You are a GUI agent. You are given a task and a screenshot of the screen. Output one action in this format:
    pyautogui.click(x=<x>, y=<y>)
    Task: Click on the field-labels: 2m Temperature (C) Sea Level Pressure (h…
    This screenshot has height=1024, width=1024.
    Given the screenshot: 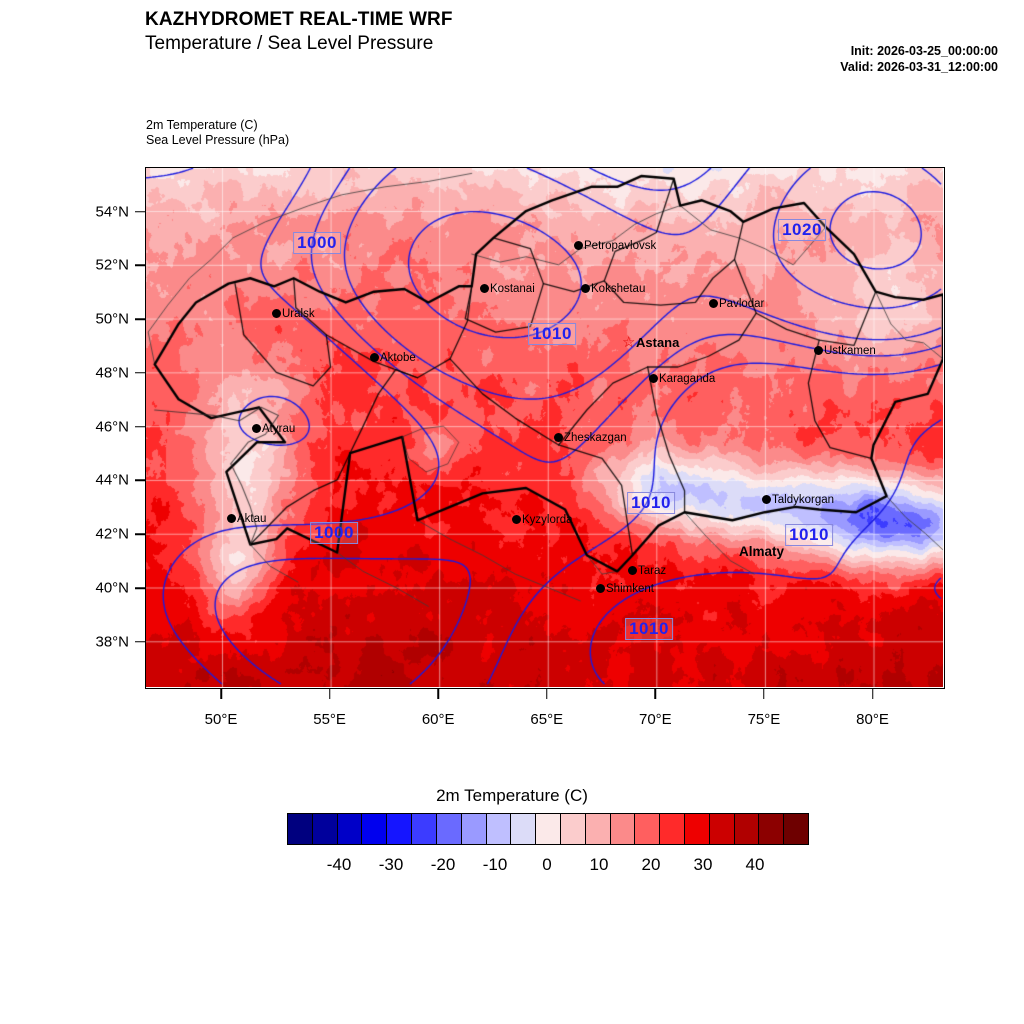 What is the action you would take?
    pyautogui.click(x=217, y=133)
    